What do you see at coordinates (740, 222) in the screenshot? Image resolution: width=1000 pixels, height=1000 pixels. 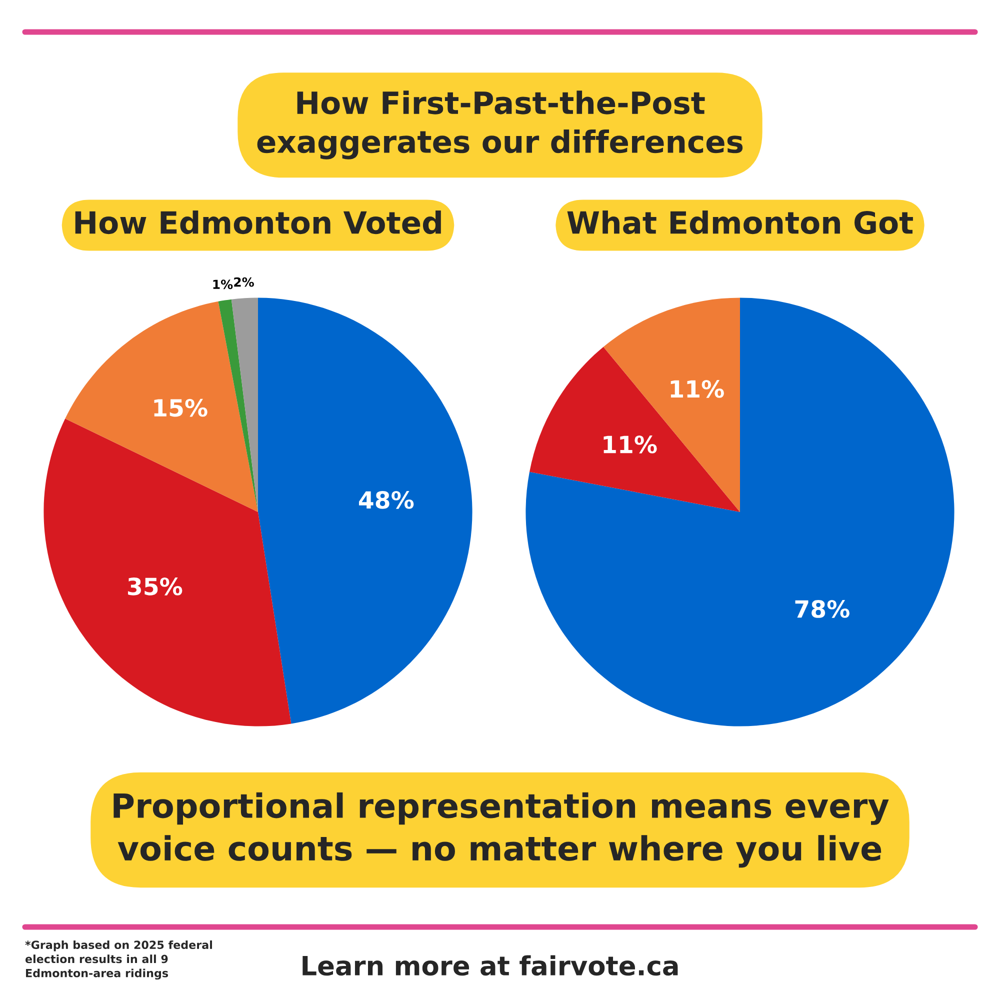 I see `chart-title: What Edmonton Got` at bounding box center [740, 222].